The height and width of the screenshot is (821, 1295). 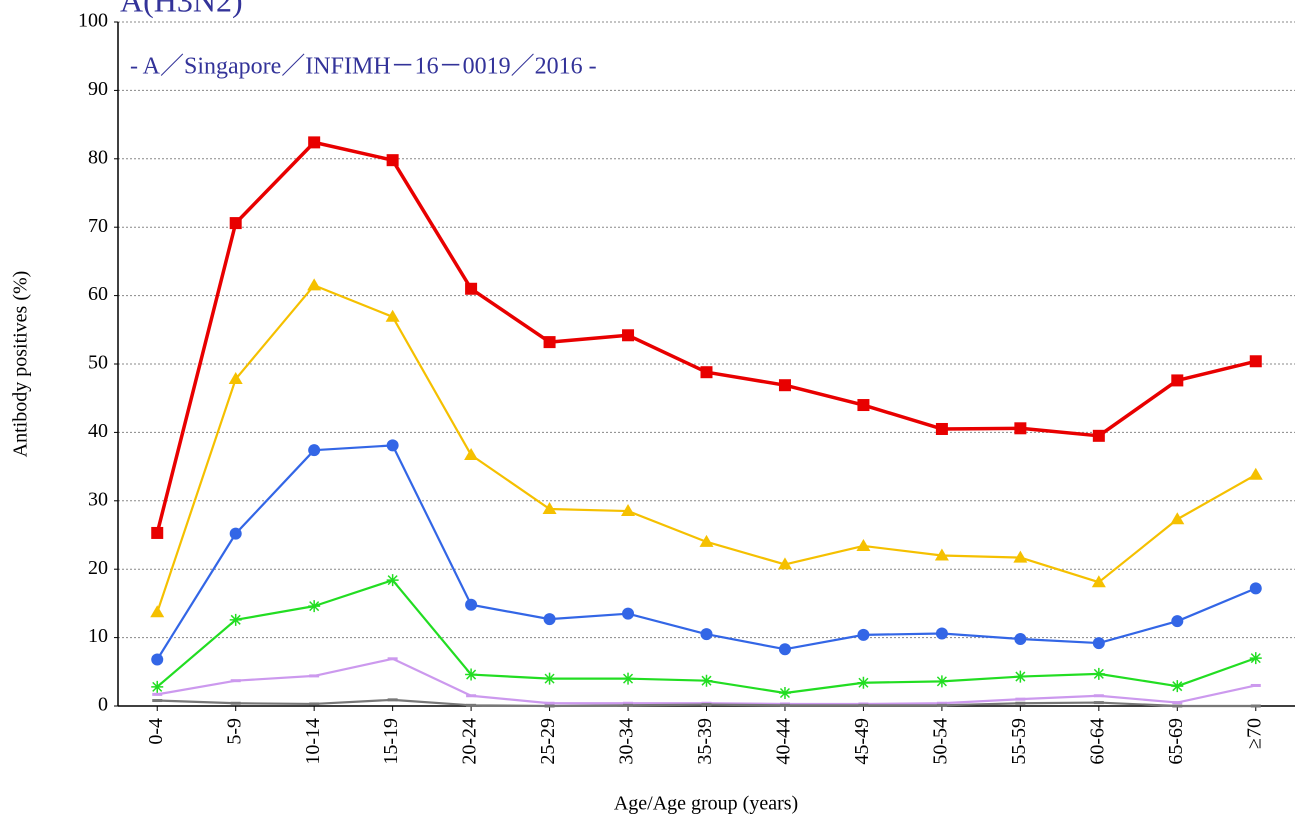 I want to click on x-tick-label: 50-54, so click(x=940, y=741).